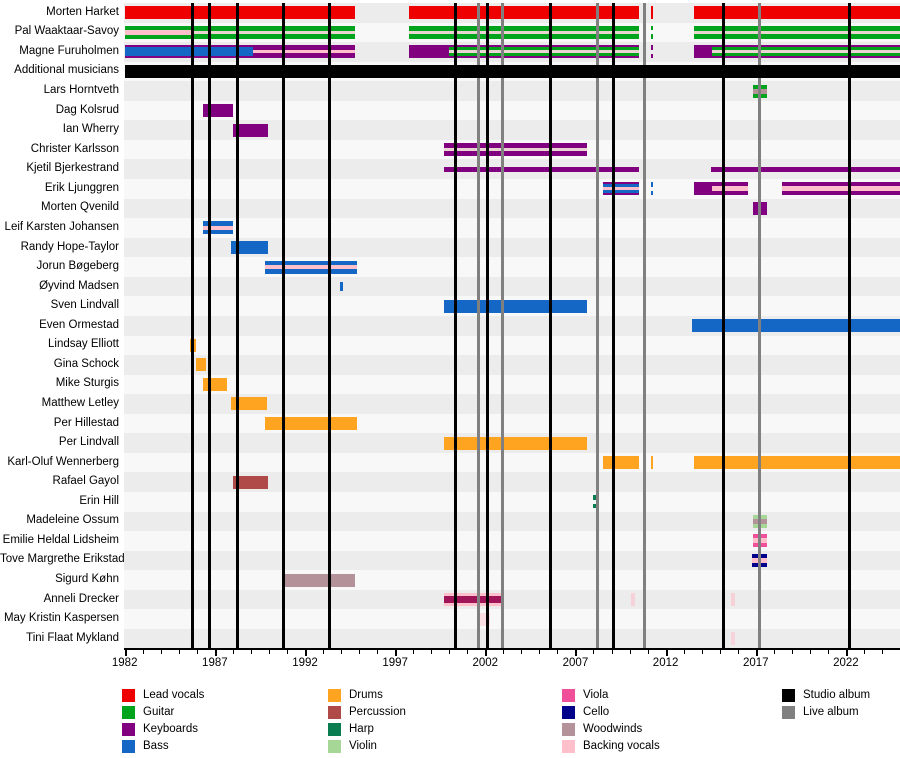 The height and width of the screenshot is (758, 900). What do you see at coordinates (621, 746) in the screenshot?
I see `legend-label: Backing vocals` at bounding box center [621, 746].